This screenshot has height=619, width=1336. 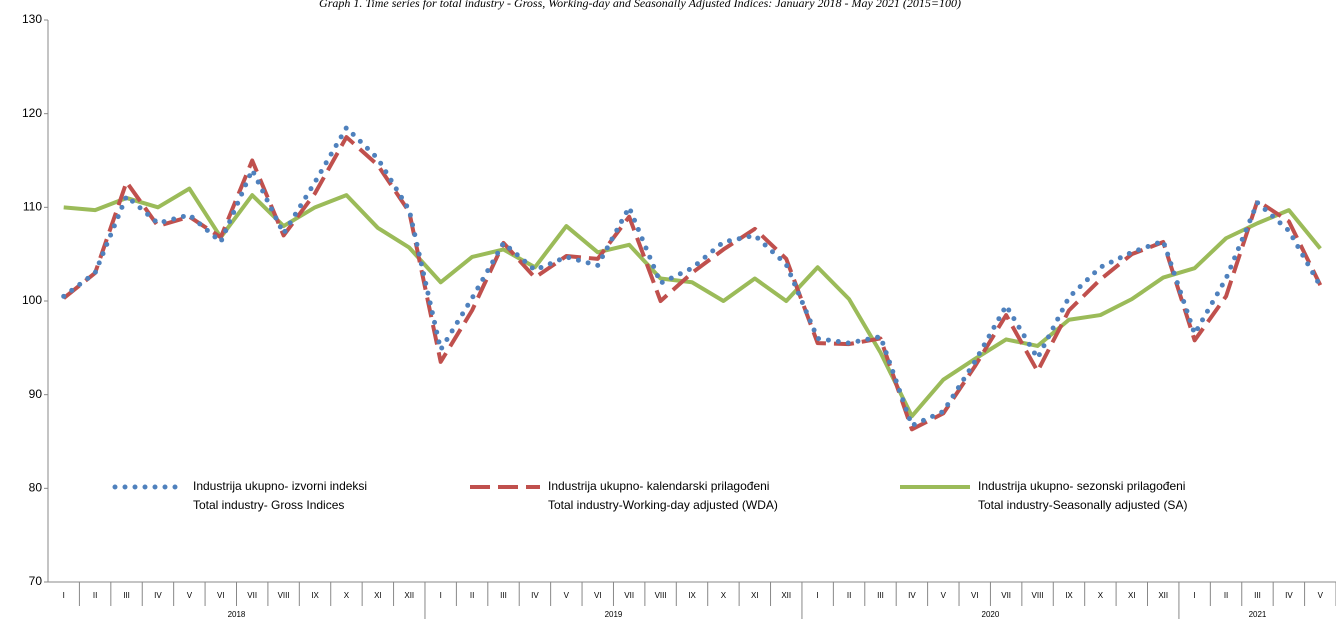 I want to click on y-tick-label: 90, so click(x=36, y=394).